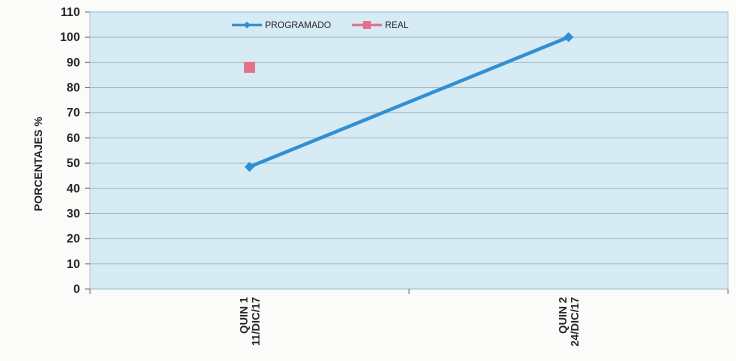 The height and width of the screenshot is (361, 736). I want to click on legend-label: PROGRAMADO, so click(298, 25).